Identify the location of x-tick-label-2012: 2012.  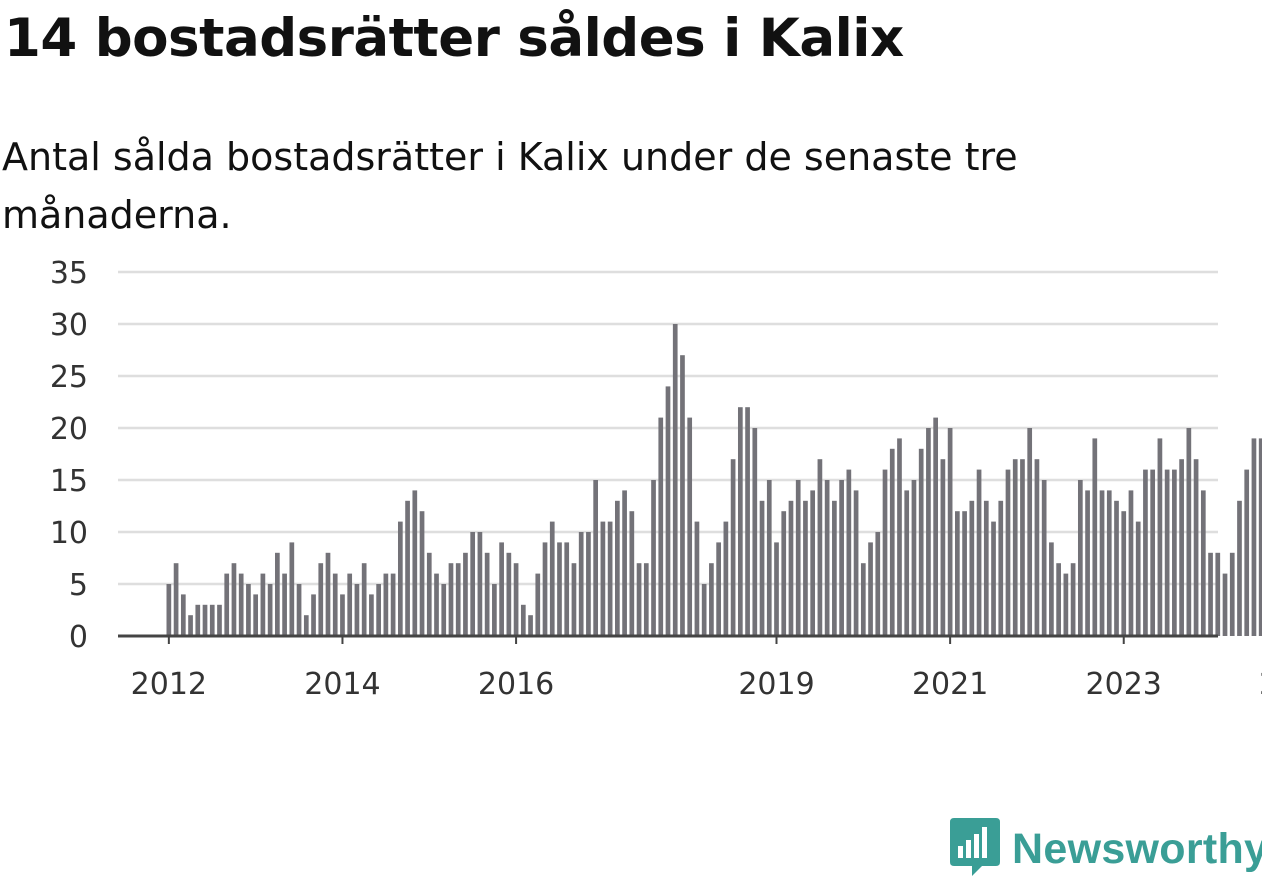
(169, 684).